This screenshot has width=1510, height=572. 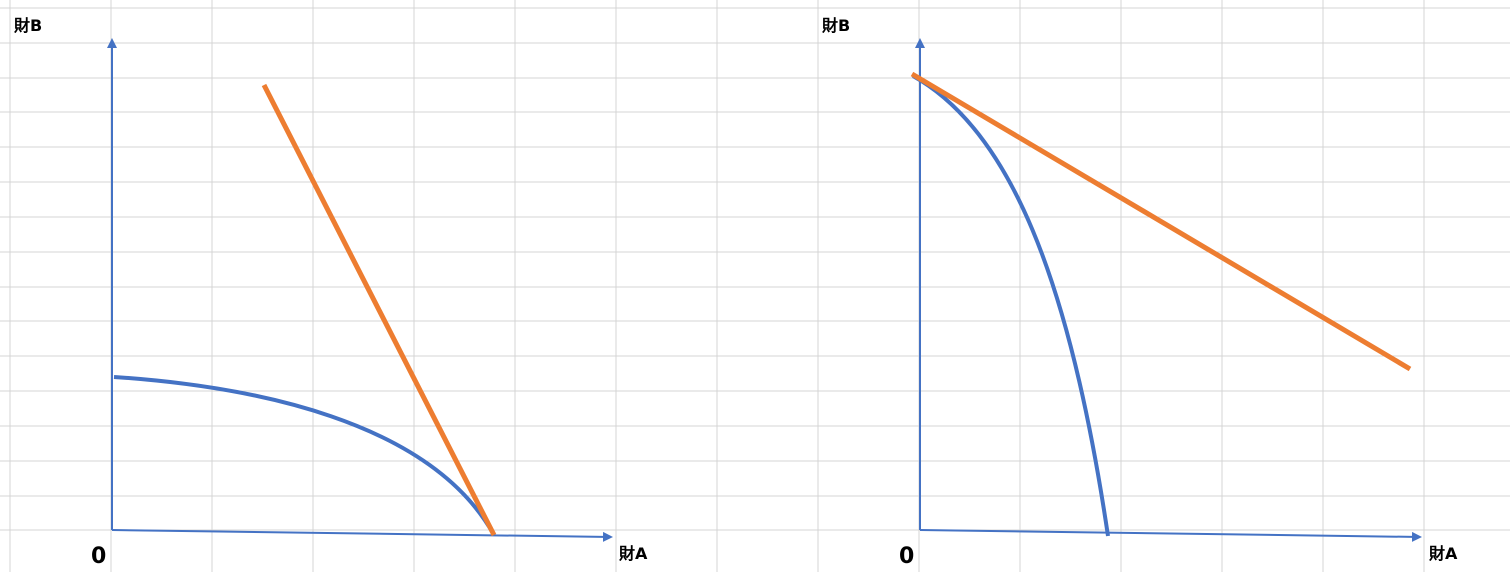 I want to click on origin-label-left: 0, so click(x=98, y=556).